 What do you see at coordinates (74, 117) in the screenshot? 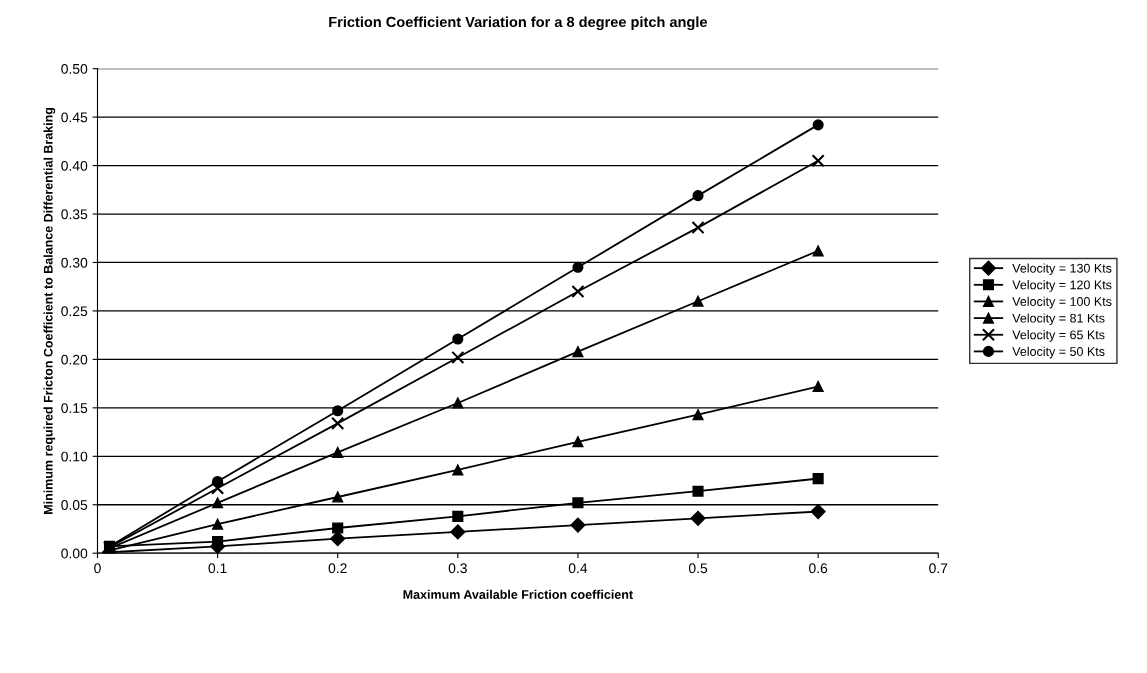
I see `y-tick-label: 0.45` at bounding box center [74, 117].